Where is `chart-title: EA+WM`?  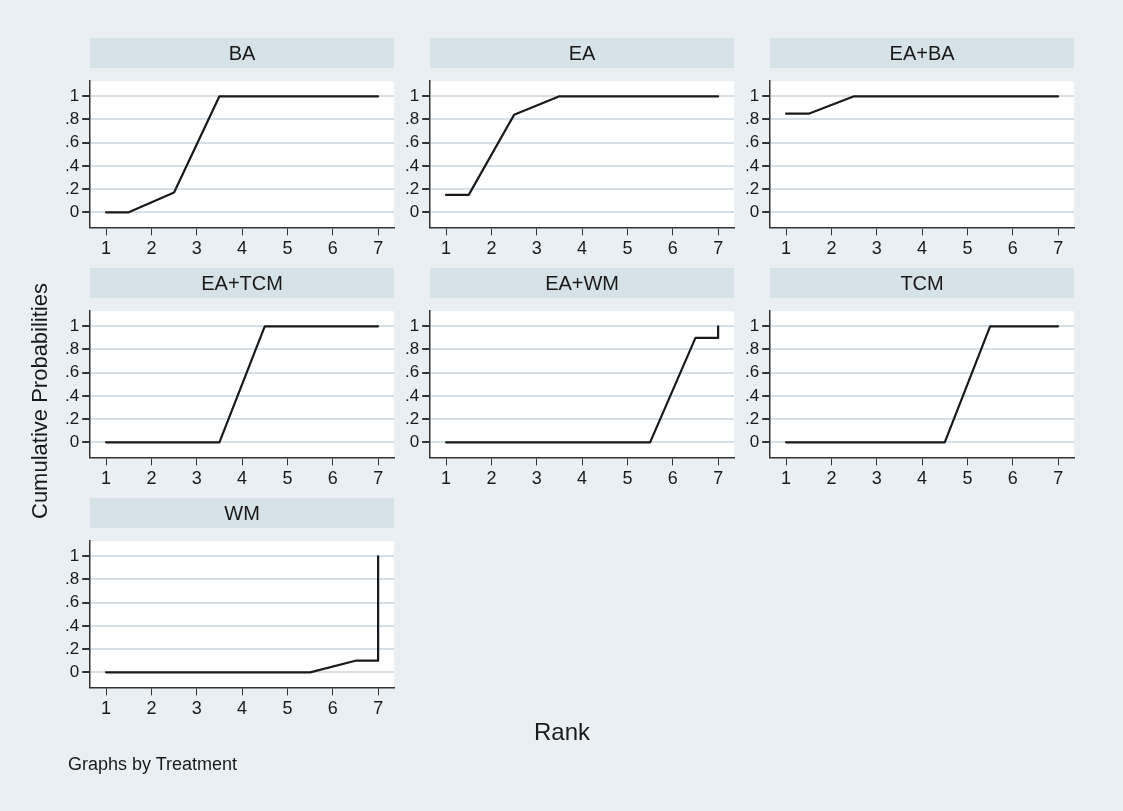
chart-title: EA+WM is located at coordinates (582, 283).